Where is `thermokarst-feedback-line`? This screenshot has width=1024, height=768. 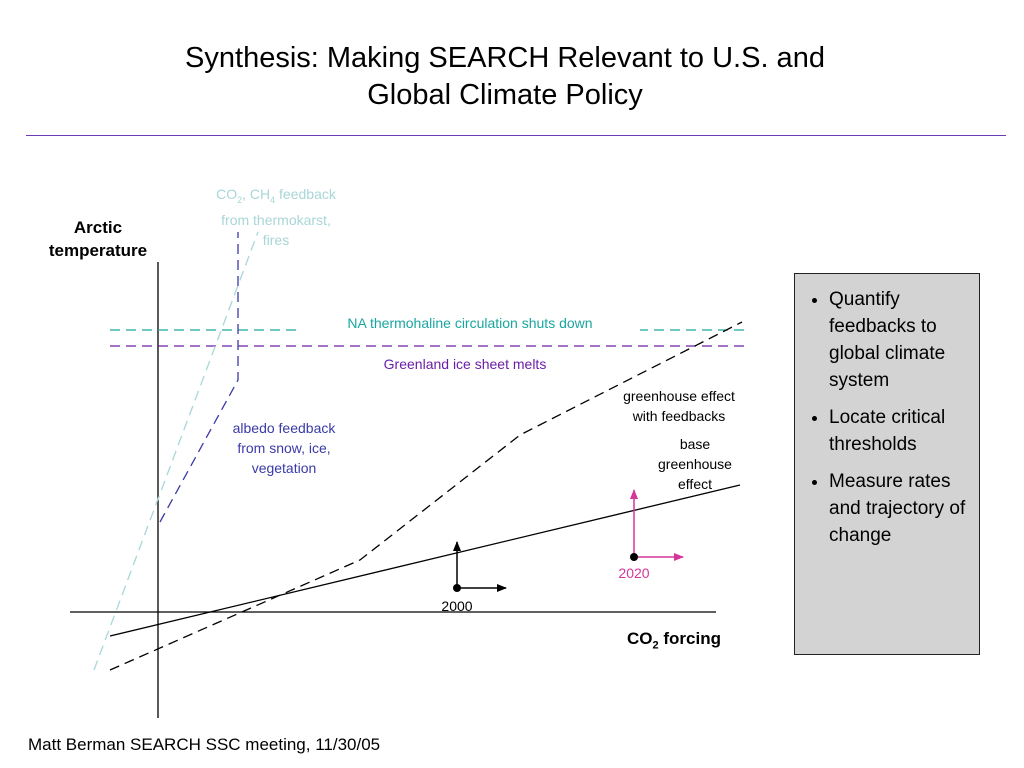 thermokarst-feedback-line is located at coordinates (176, 451).